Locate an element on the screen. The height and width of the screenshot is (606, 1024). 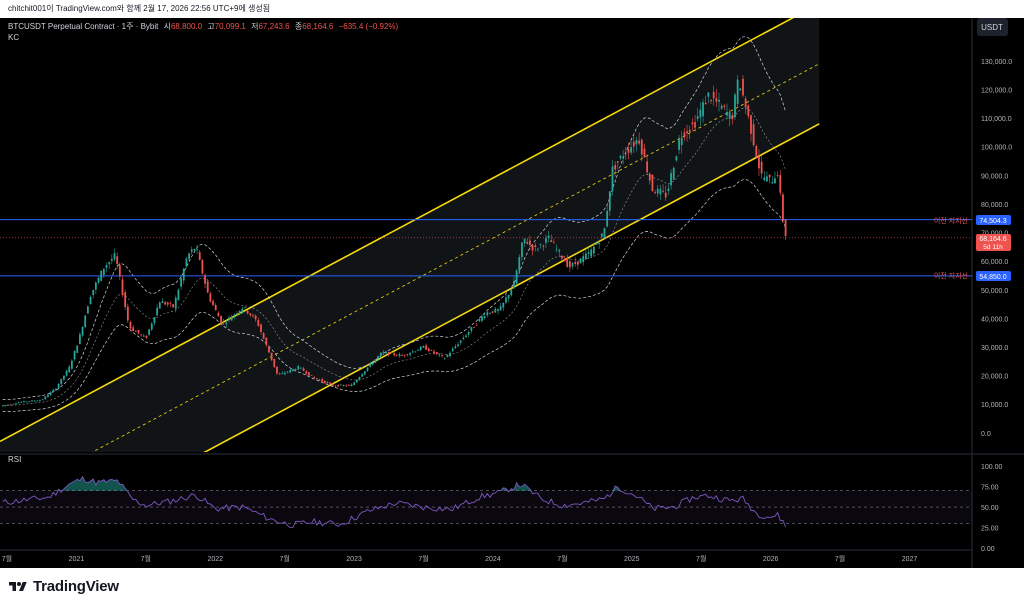
tradingview-logo: TradingView is located at coordinates (63, 586).